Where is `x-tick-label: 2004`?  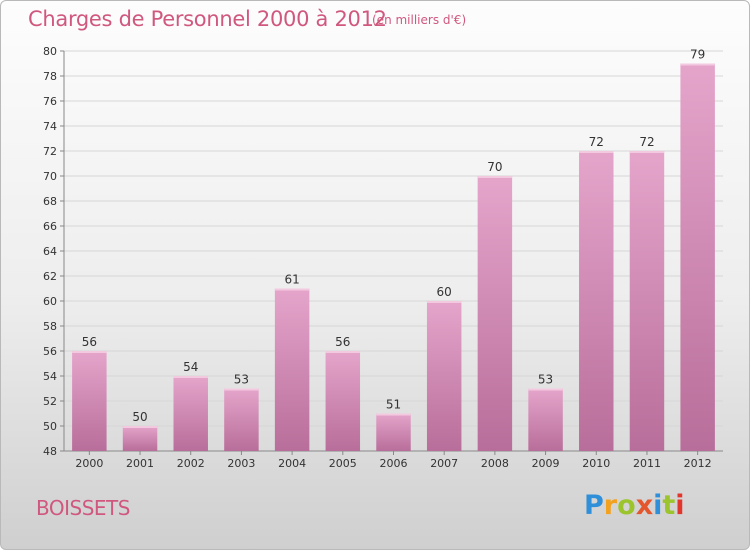 x-tick-label: 2004 is located at coordinates (292, 463).